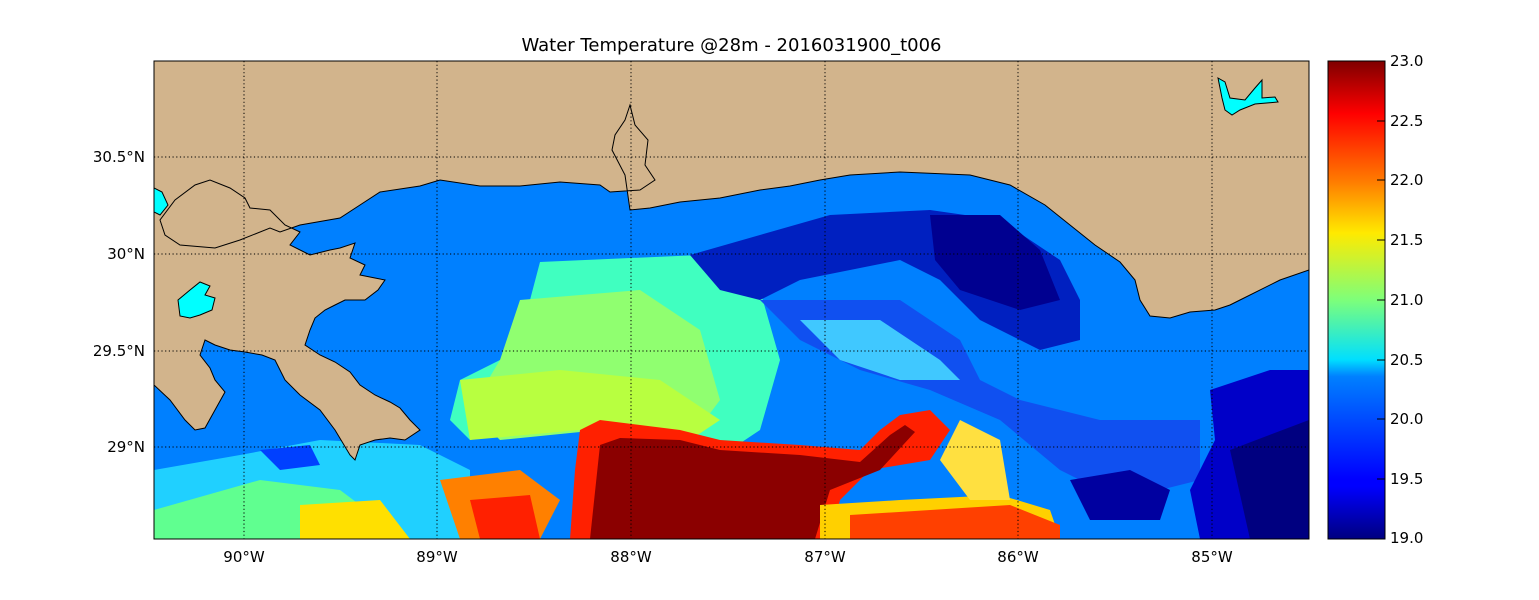 This screenshot has height=600, width=1539. What do you see at coordinates (1407, 419) in the screenshot?
I see `colorbar-tick-label: 20.0` at bounding box center [1407, 419].